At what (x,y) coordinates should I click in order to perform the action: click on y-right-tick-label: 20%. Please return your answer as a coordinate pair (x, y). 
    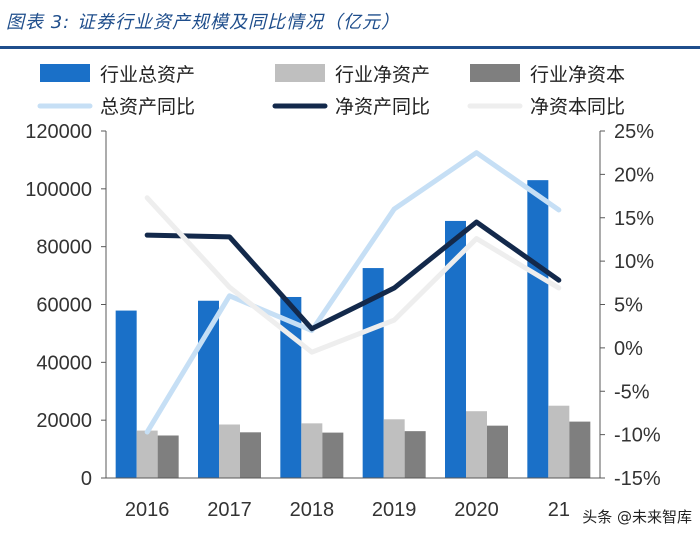
    Looking at the image, I should click on (634, 175).